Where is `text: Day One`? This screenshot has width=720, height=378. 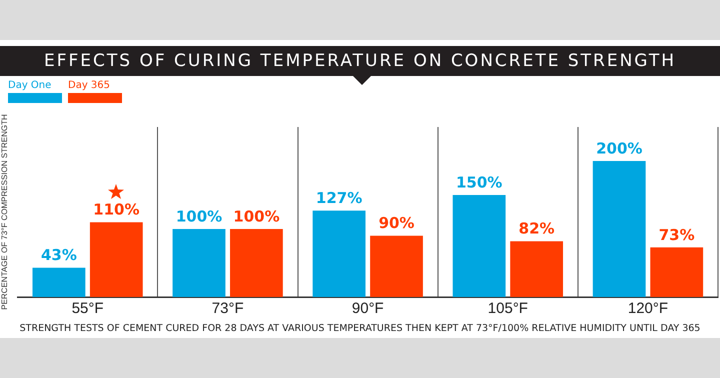 text: Day One is located at coordinates (30, 85).